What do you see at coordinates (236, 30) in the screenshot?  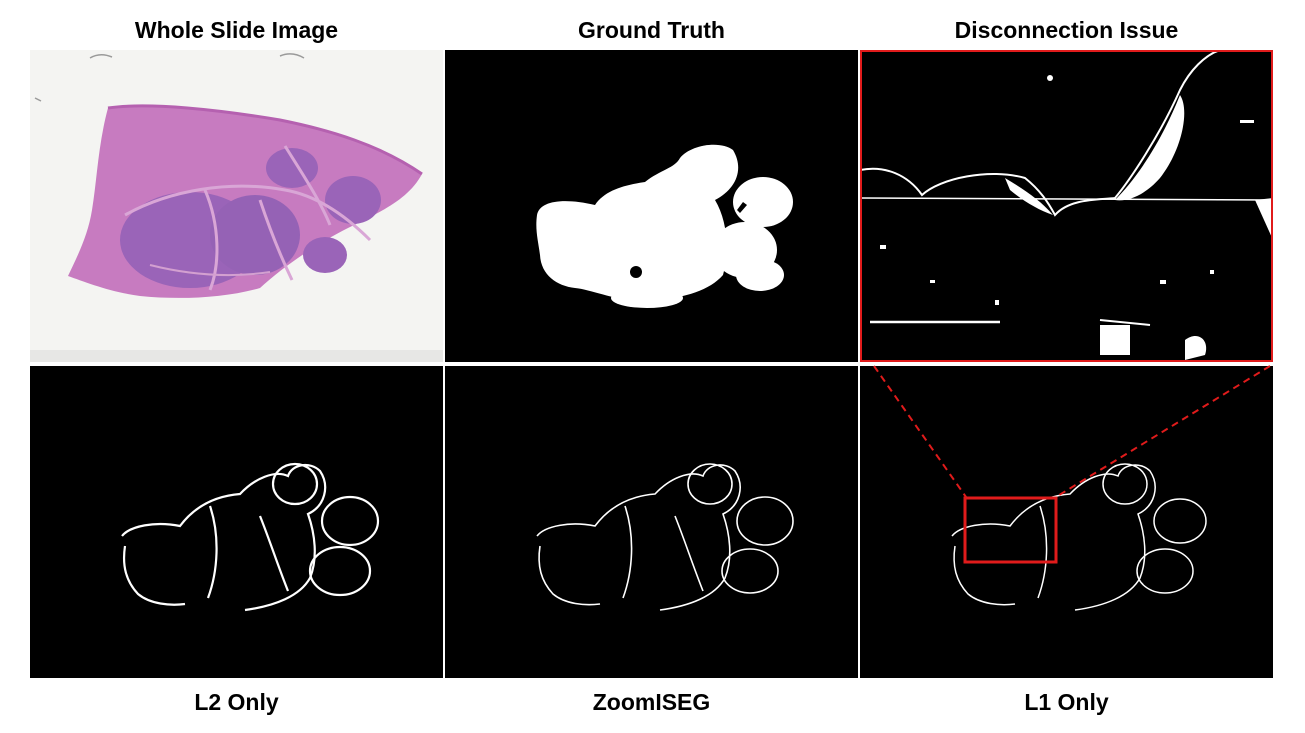 I see `label-whole-slide-image: Whole Slide Image` at bounding box center [236, 30].